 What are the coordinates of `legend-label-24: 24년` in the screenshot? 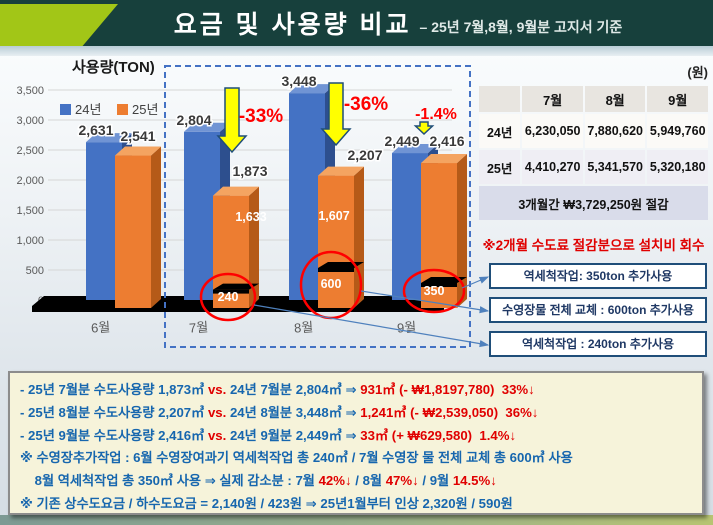 It's located at (88, 109).